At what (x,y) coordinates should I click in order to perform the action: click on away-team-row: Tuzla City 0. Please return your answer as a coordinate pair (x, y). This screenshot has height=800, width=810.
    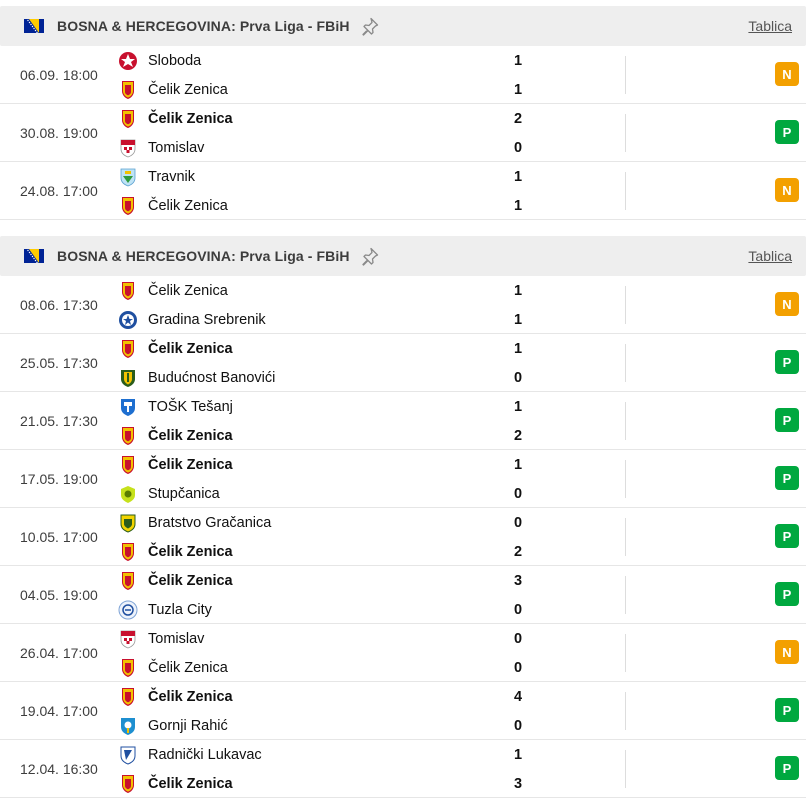
    Looking at the image, I should click on (328, 609).